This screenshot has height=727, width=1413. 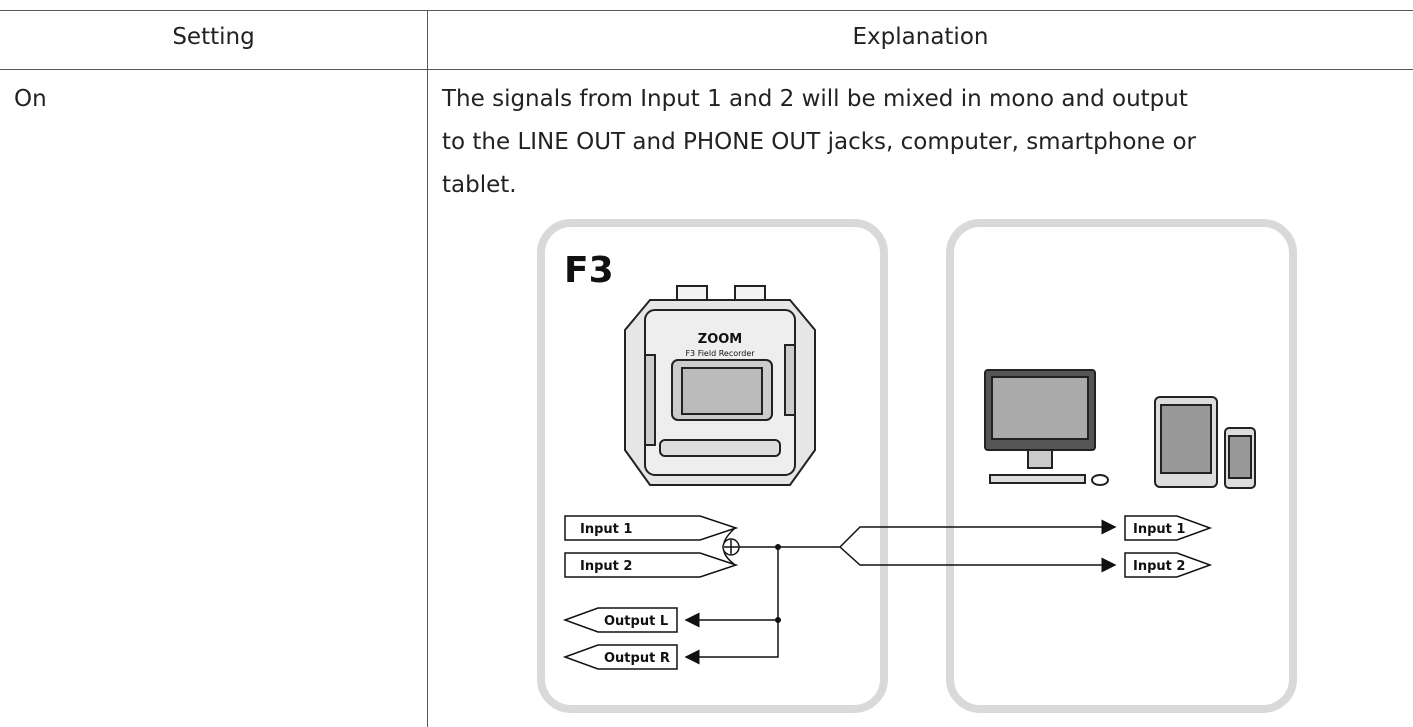 I want to click on explanation-line: tablet., so click(x=479, y=185).